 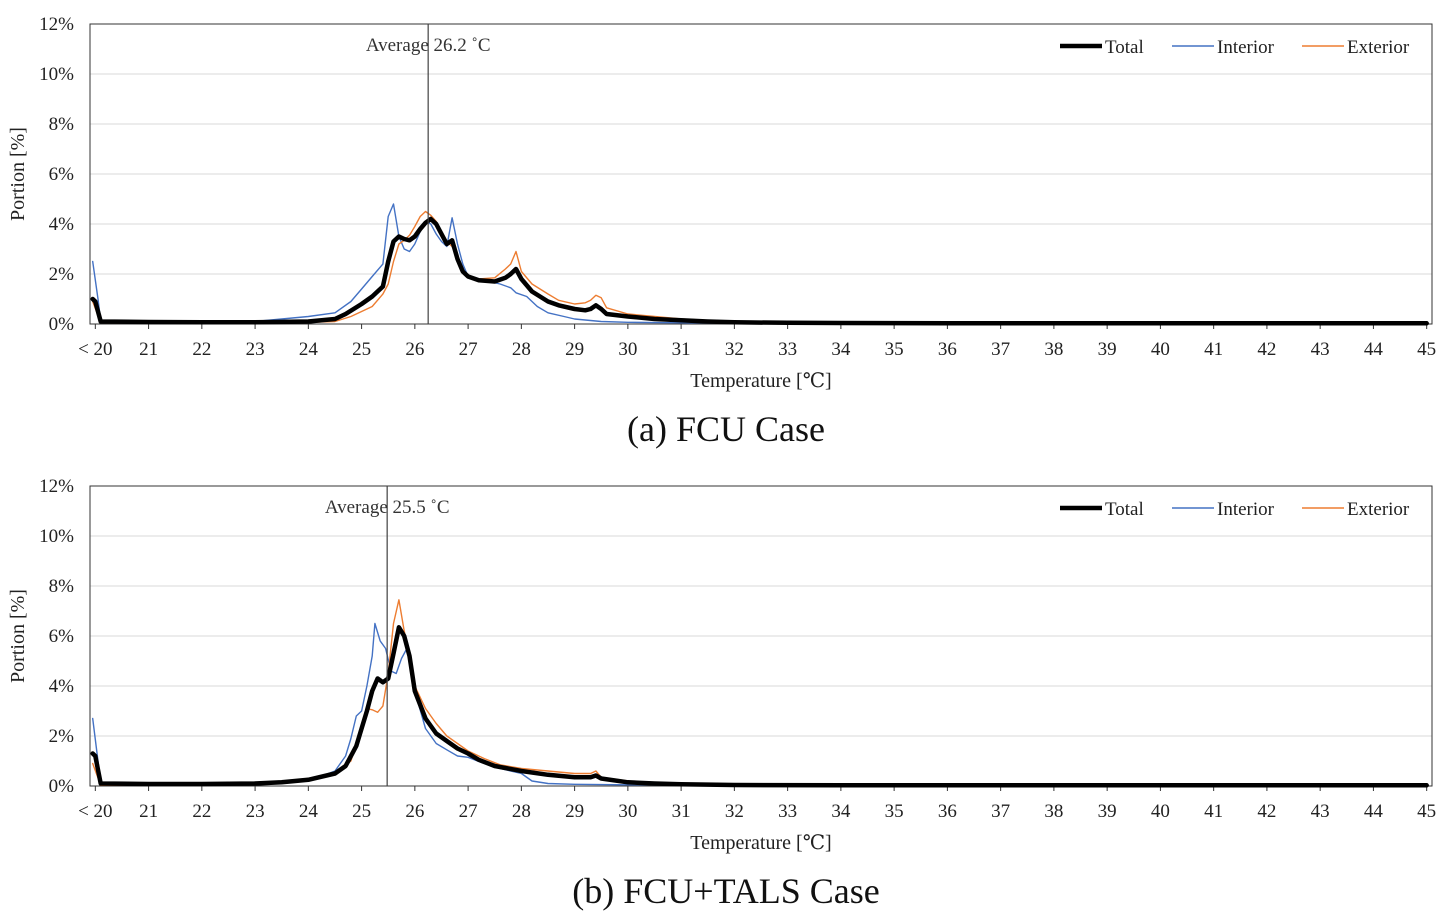 I want to click on series-line-total, so click(x=759, y=271).